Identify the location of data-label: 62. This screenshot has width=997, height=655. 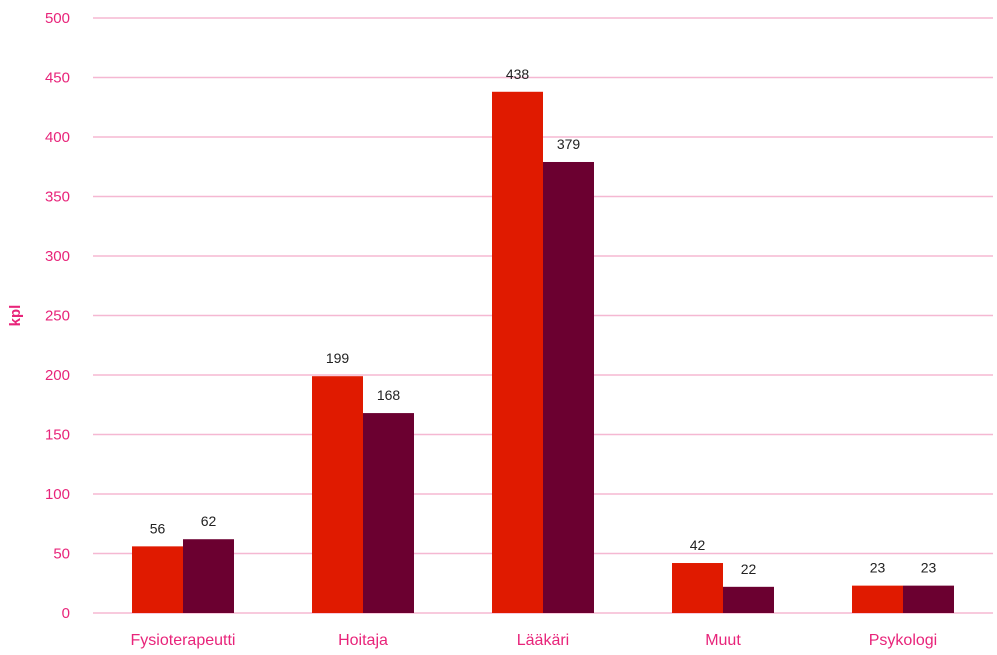
(209, 521).